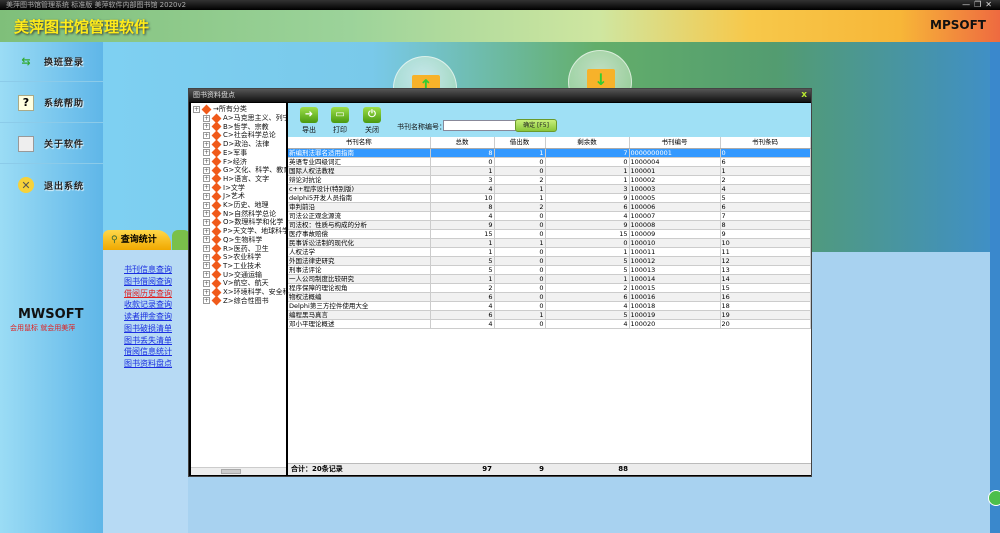 The image size is (1000, 533). Describe the element at coordinates (51, 103) in the screenshot. I see `sidebar-item-help: ? 系统帮助` at that location.